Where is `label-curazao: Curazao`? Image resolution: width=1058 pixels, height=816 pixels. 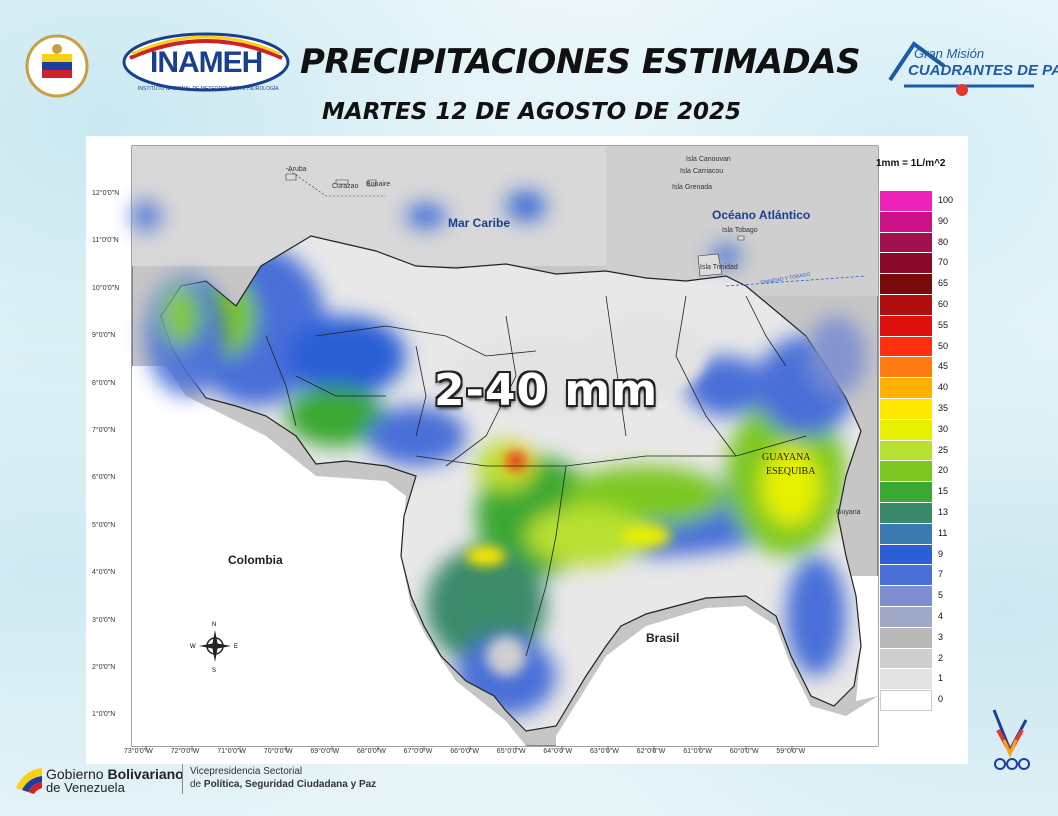
label-curazao: Curazao is located at coordinates (345, 186).